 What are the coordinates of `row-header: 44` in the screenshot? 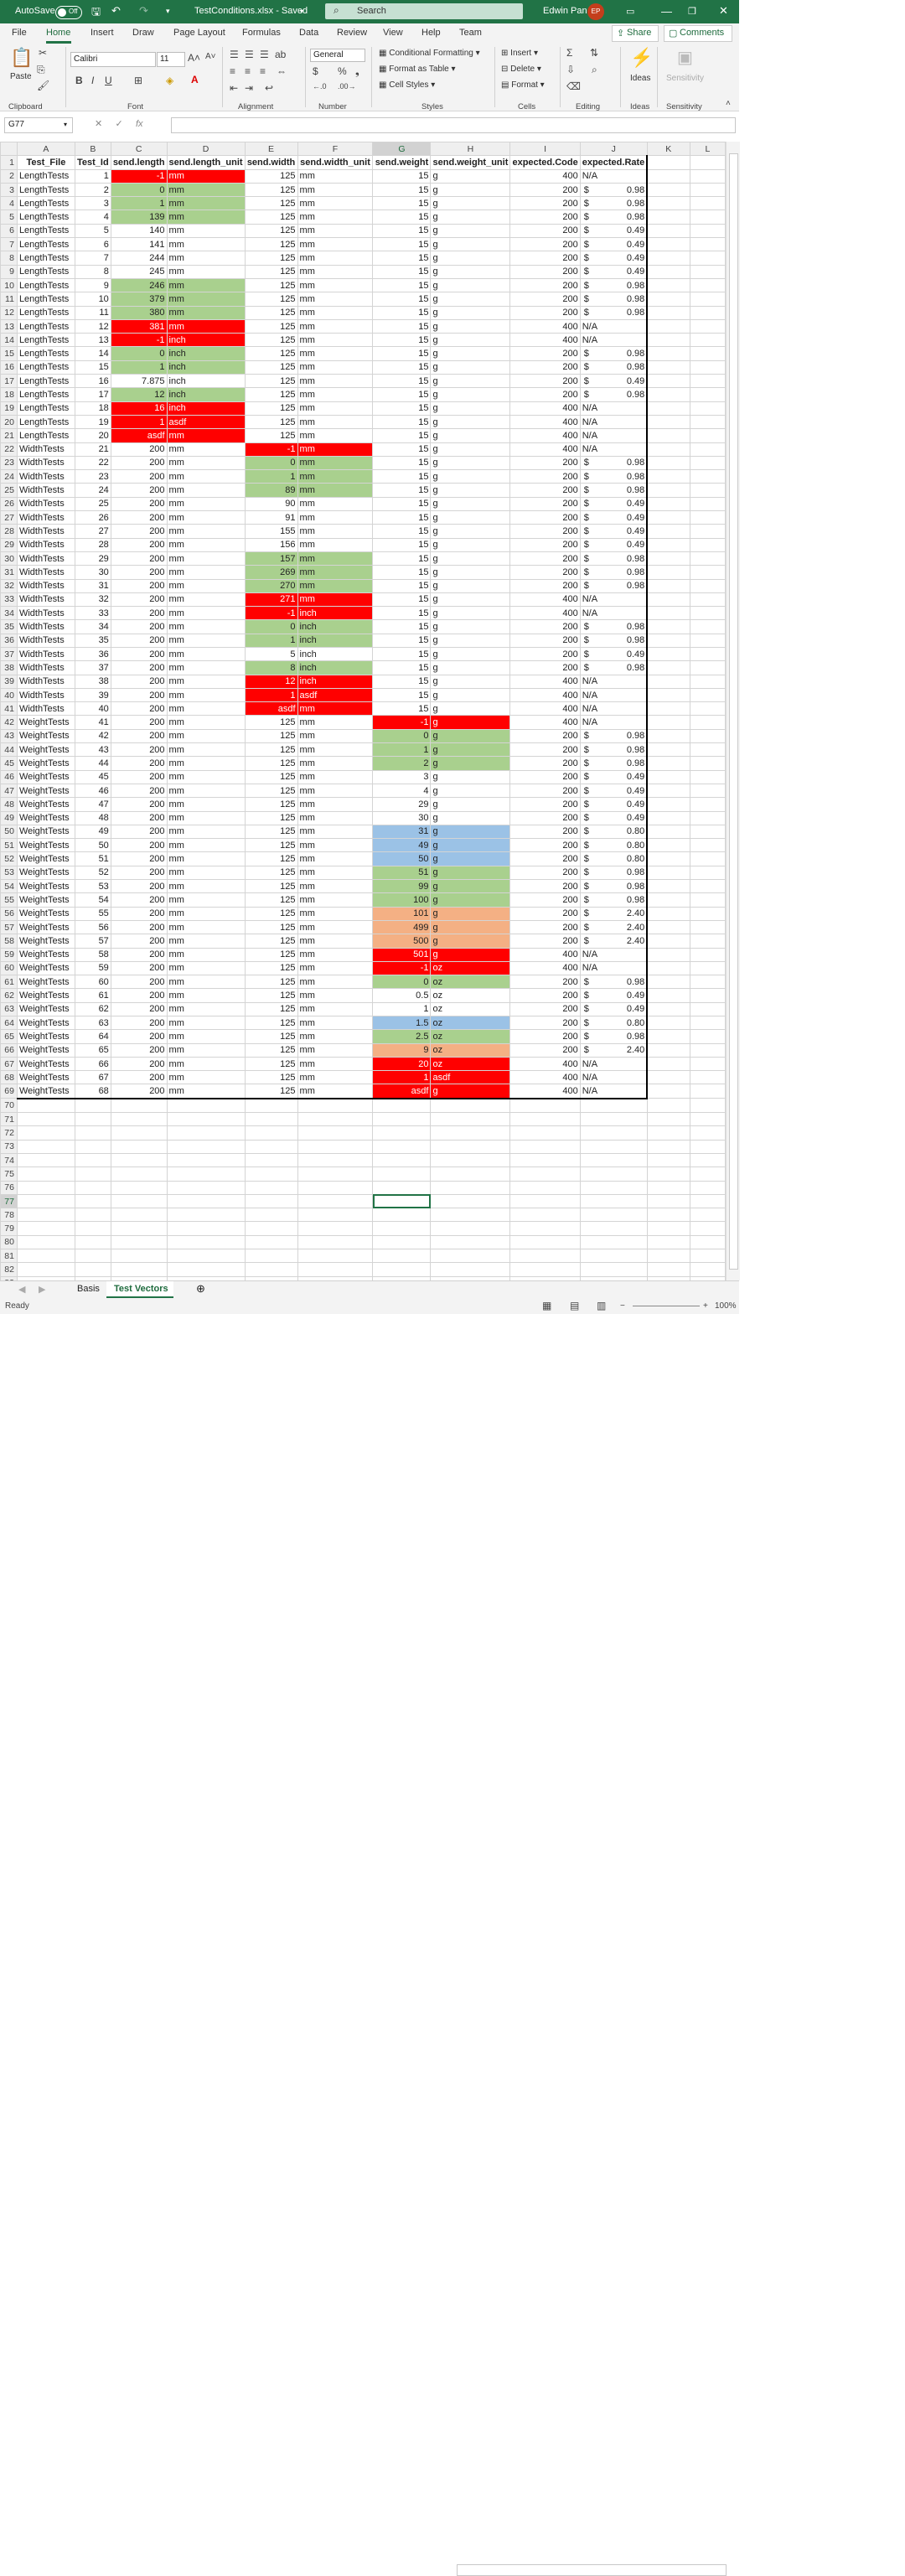 It's located at (9, 750).